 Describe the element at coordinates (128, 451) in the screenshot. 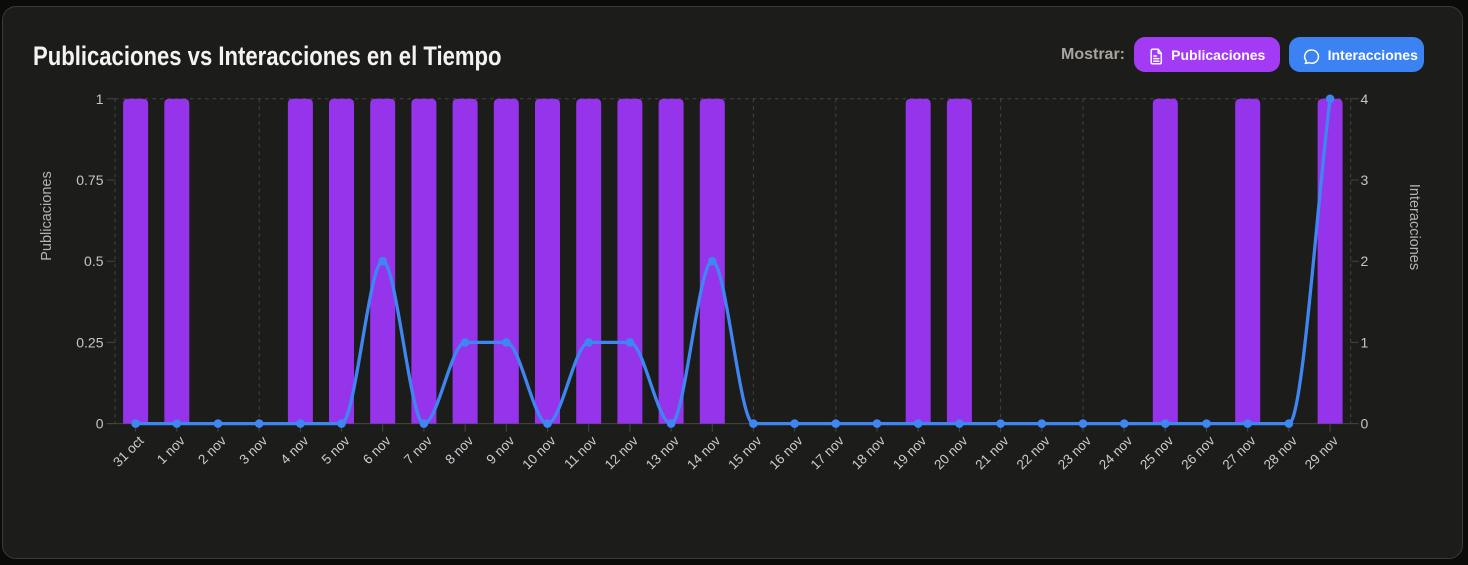

I see `svg-text: 31 oct` at that location.